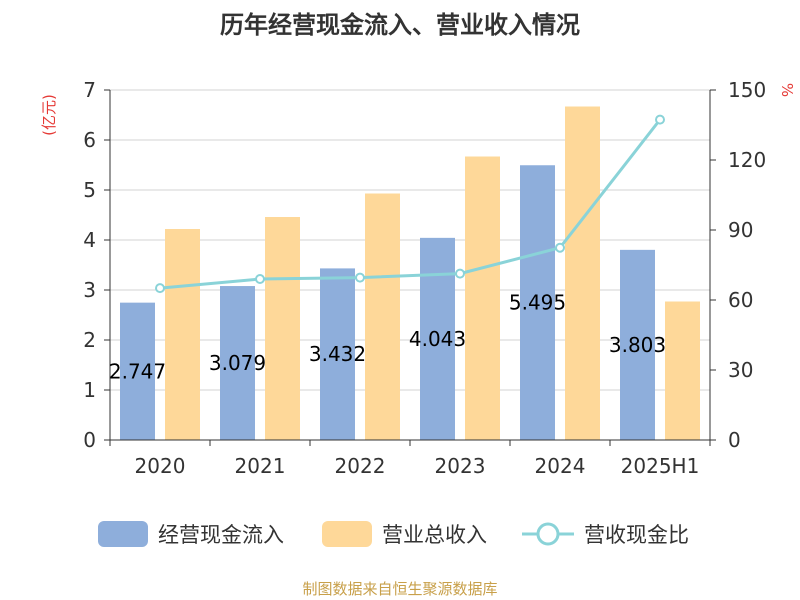  I want to click on right-axis-unit: %, so click(787, 90).